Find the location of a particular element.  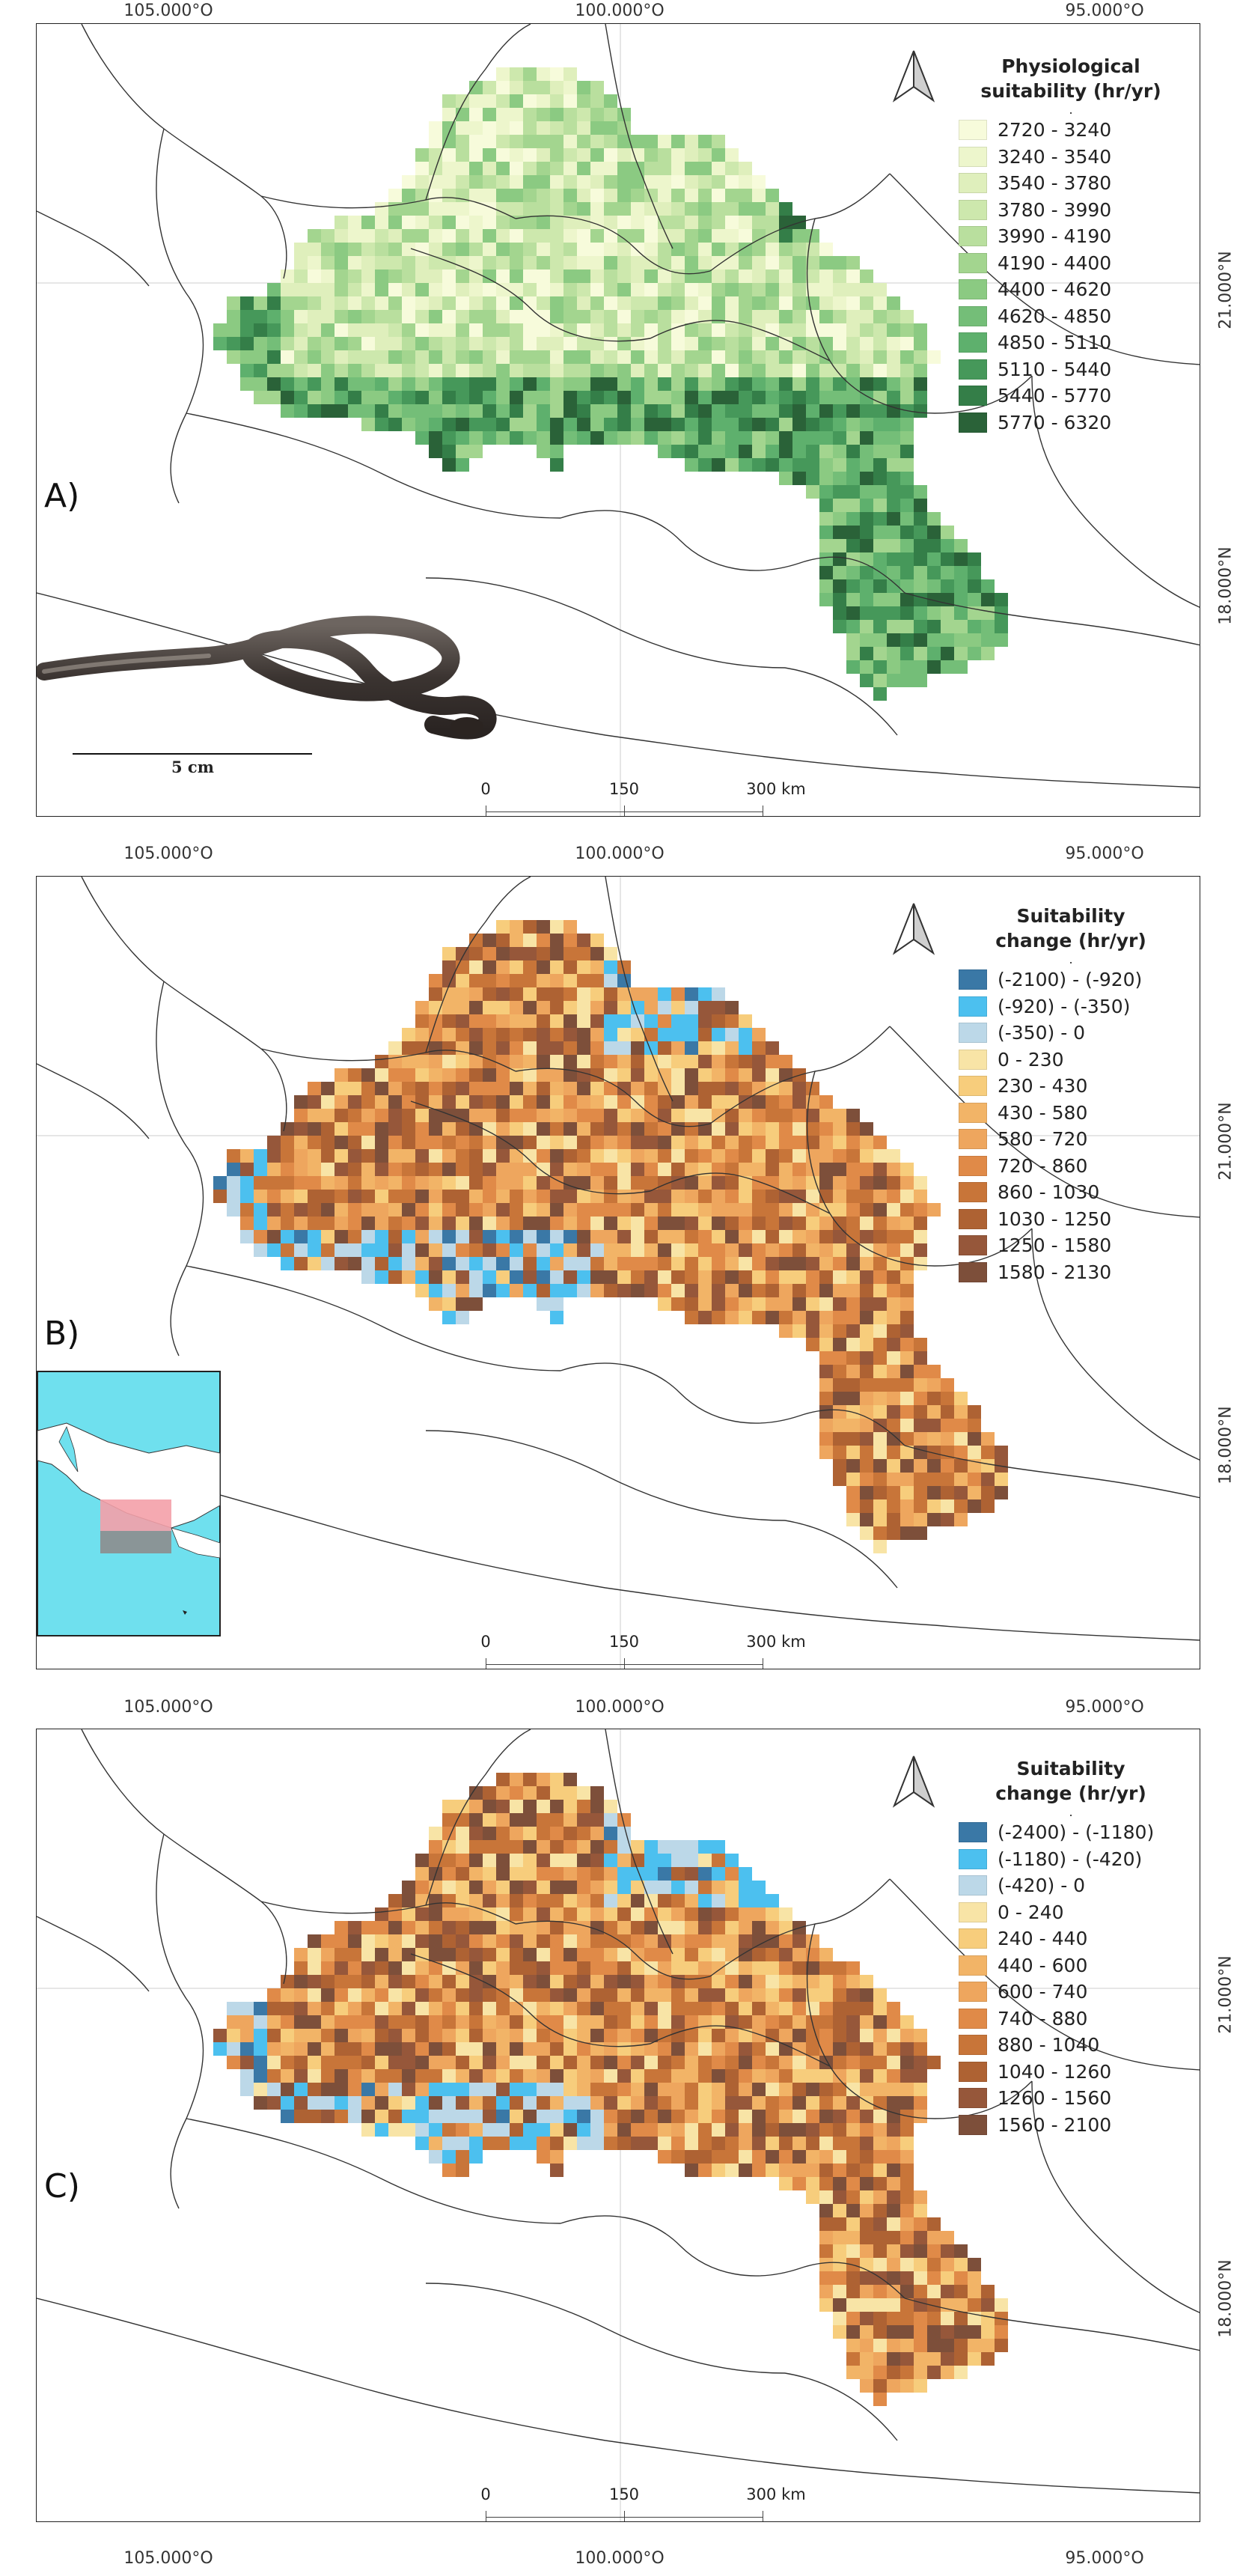

scale-label-300: 300 km is located at coordinates (776, 2494).